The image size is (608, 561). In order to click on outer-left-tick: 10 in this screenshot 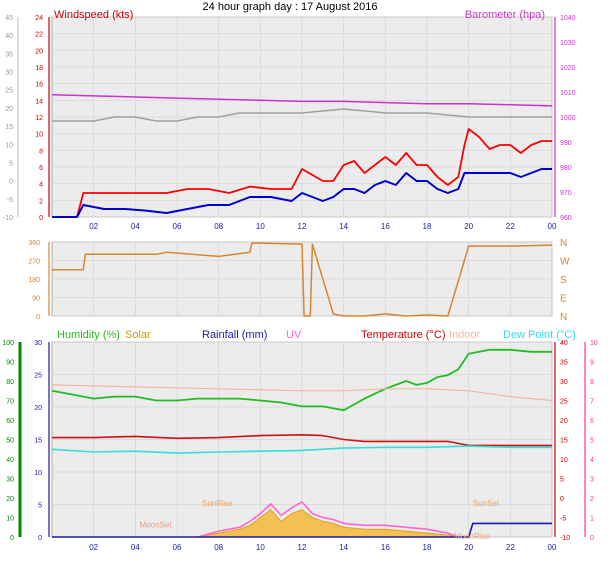, I will do `click(9, 145)`.